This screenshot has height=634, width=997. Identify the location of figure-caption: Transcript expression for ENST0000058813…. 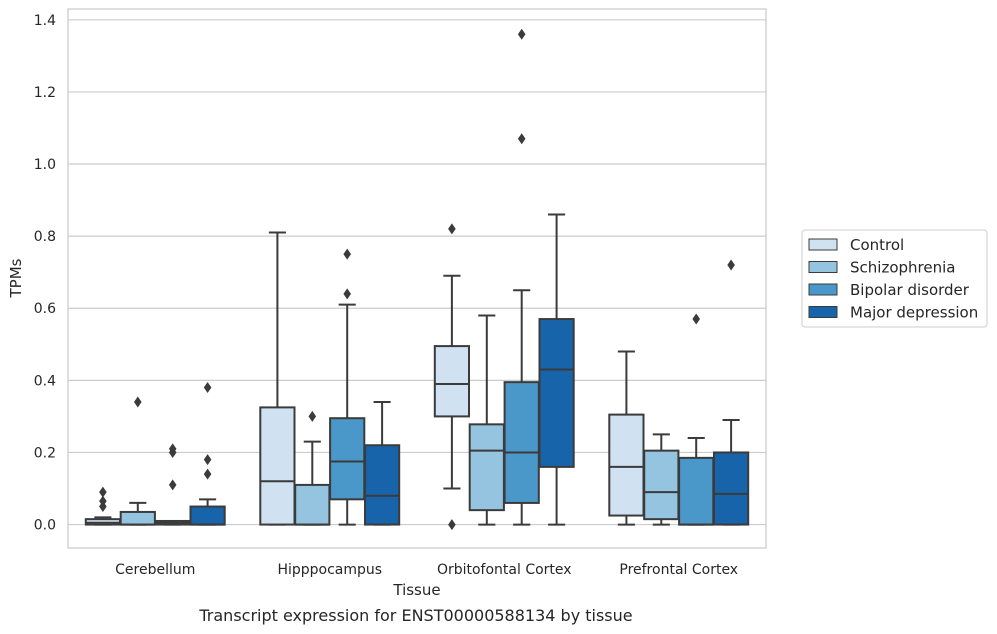
(416, 615).